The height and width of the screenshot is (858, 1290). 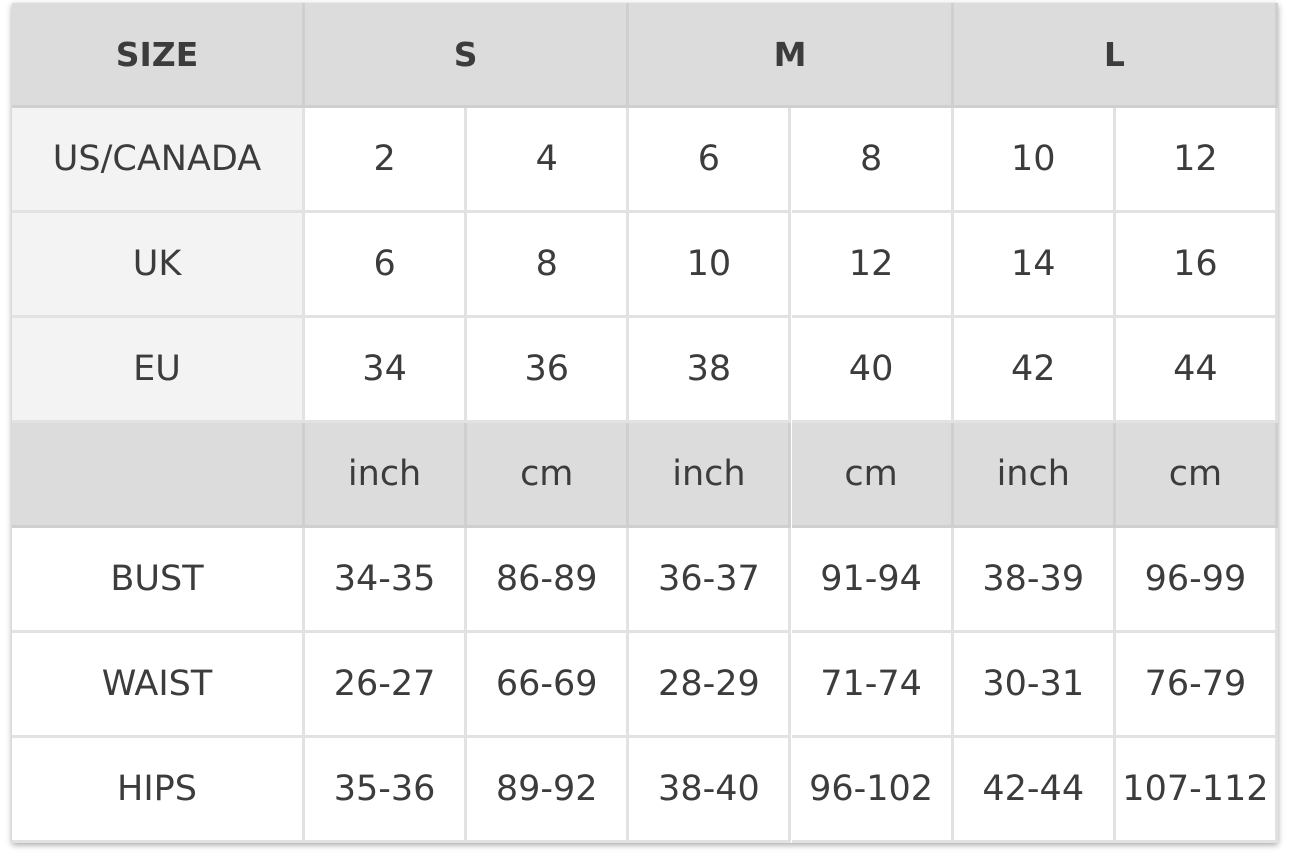 I want to click on row-label: HIPS, so click(x=158, y=790).